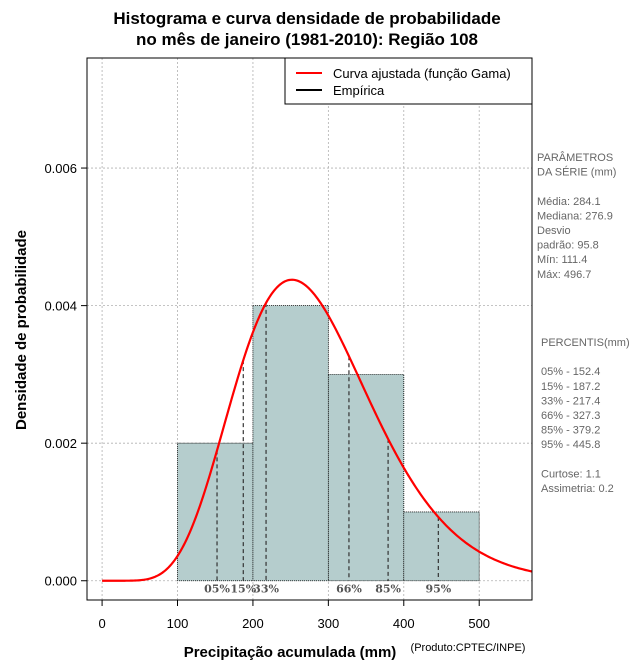 The image size is (640, 660). What do you see at coordinates (294, 615) in the screenshot?
I see `x-axis: 0 100 200 300 400 500` at bounding box center [294, 615].